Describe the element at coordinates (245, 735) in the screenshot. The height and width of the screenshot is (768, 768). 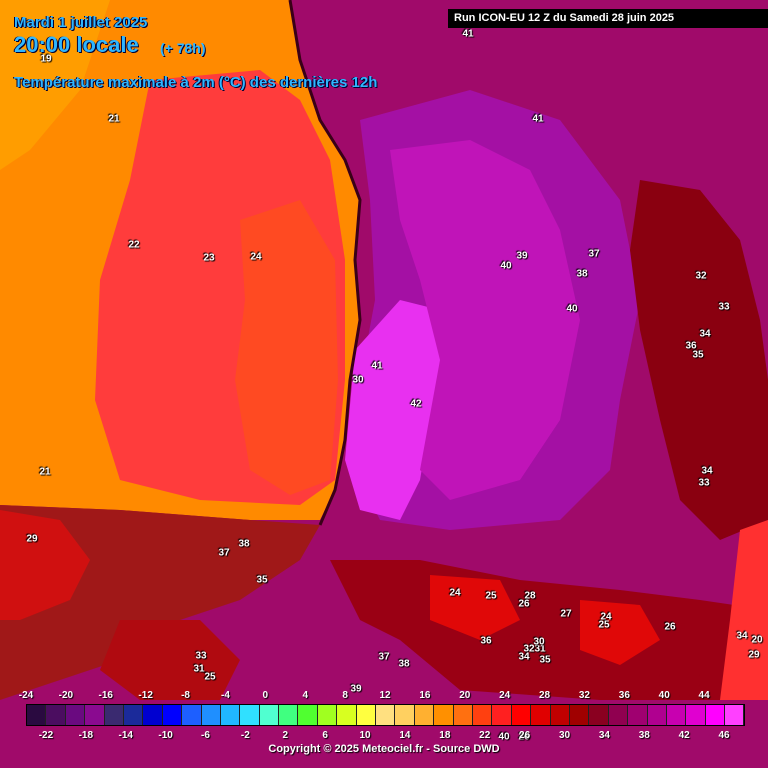
I see `legend-tick-label: -2` at that location.